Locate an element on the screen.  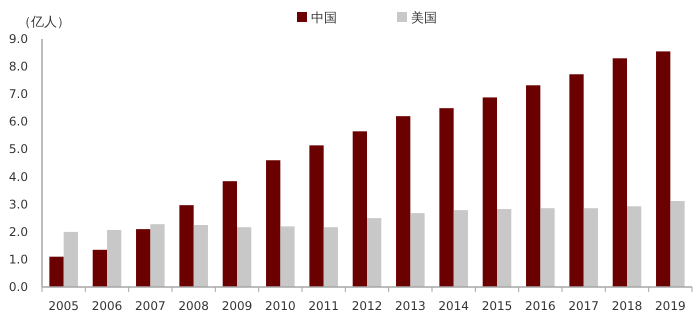
y-tick-label: 8.0 is located at coordinates (18, 67).